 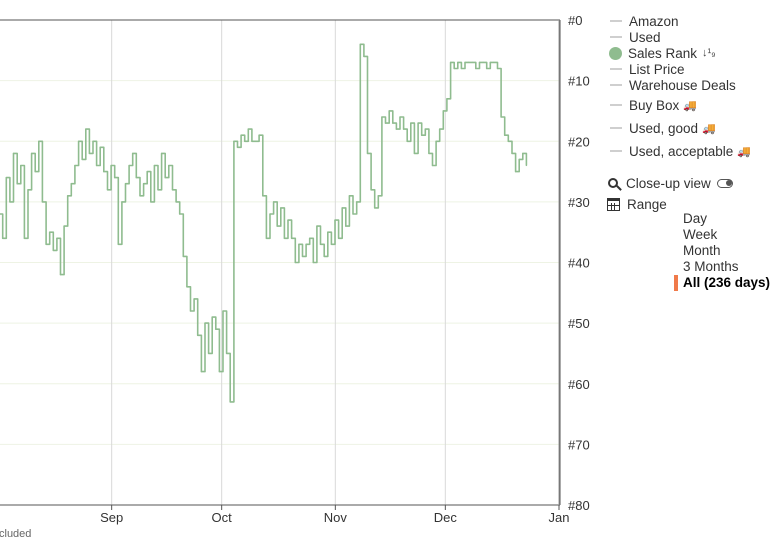 What do you see at coordinates (711, 266) in the screenshot?
I see `range-option-3-months: 3 Months` at bounding box center [711, 266].